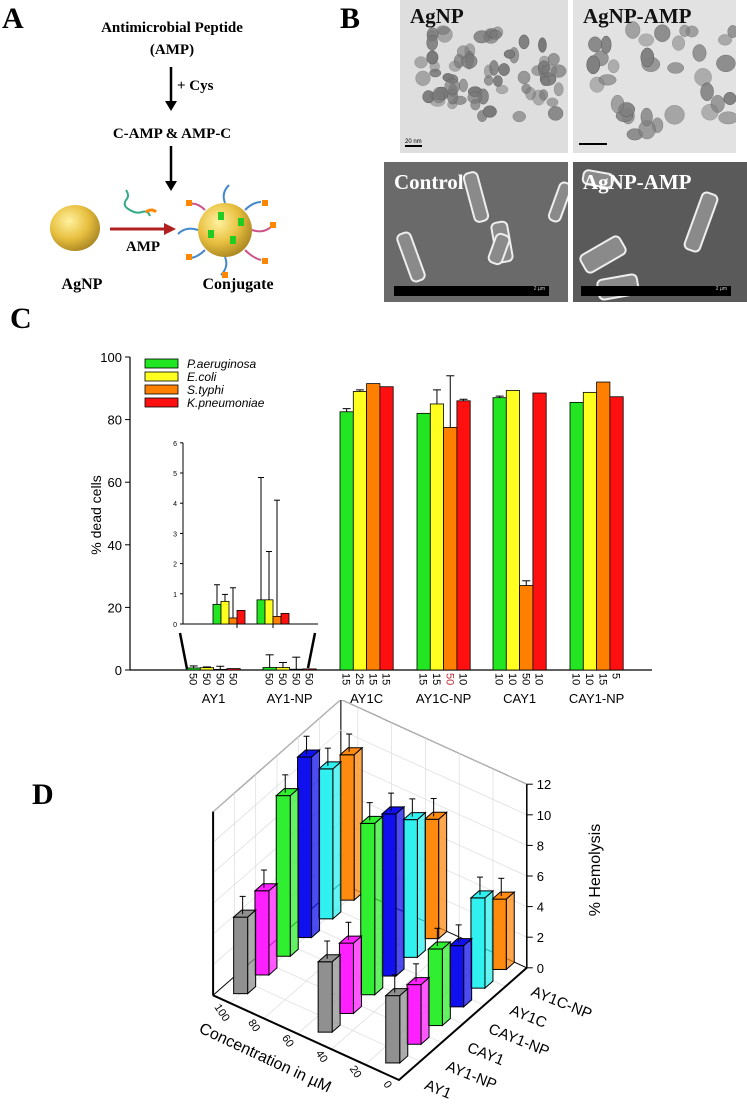 Image resolution: width=747 pixels, height=1108 pixels. What do you see at coordinates (373, 527) in the screenshot?
I see `bar-AY1C-S.typhi` at bounding box center [373, 527].